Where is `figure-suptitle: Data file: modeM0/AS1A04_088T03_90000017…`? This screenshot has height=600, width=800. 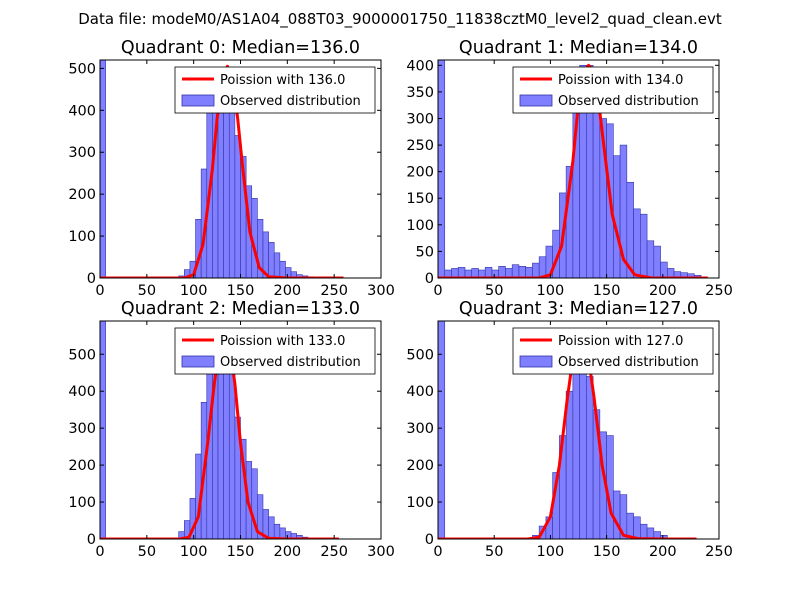 figure-suptitle: Data file: modeM0/AS1A04_088T03_90000017… is located at coordinates (400, 19).